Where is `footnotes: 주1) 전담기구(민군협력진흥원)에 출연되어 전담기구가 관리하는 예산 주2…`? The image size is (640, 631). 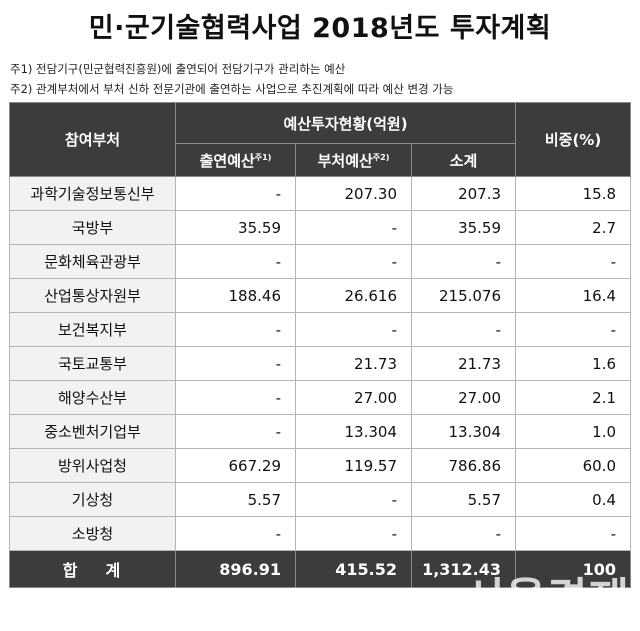
footnotes: 주1) 전담기구(민군협력진흥원)에 출연되어 전담기구가 관리하는 예산 주2… is located at coordinates (320, 79).